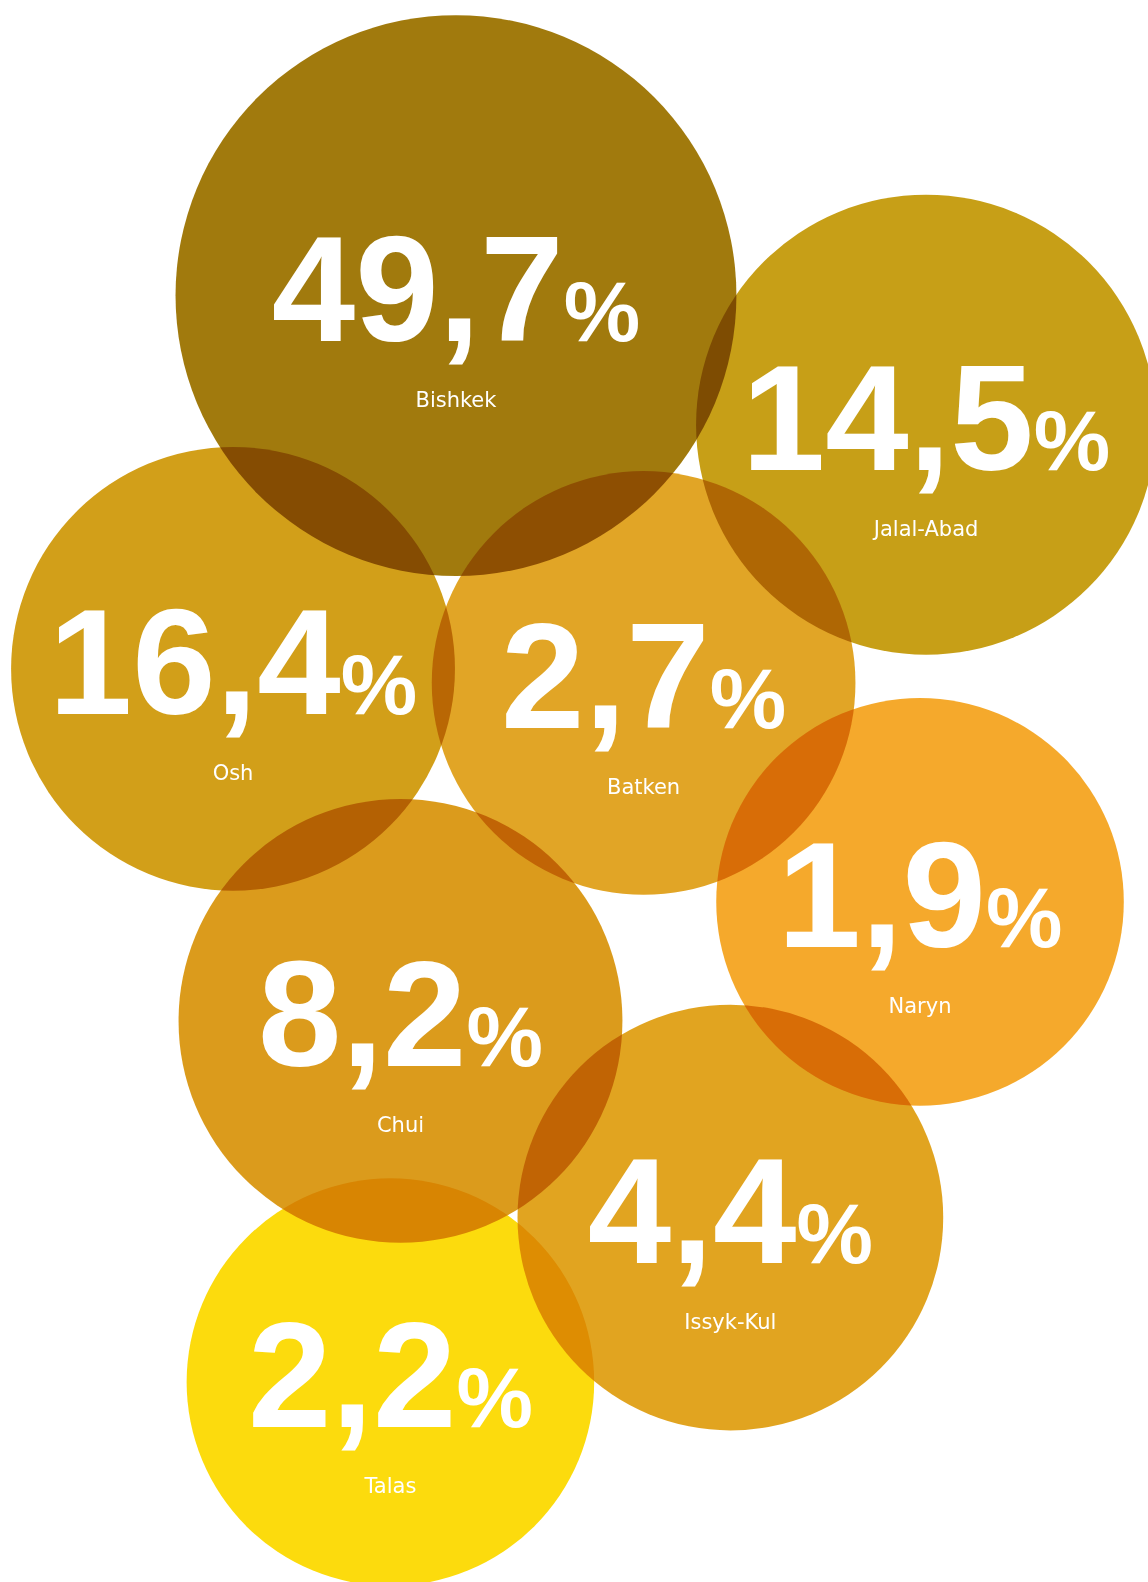  I want to click on data-label: 2,7%, so click(644, 676).